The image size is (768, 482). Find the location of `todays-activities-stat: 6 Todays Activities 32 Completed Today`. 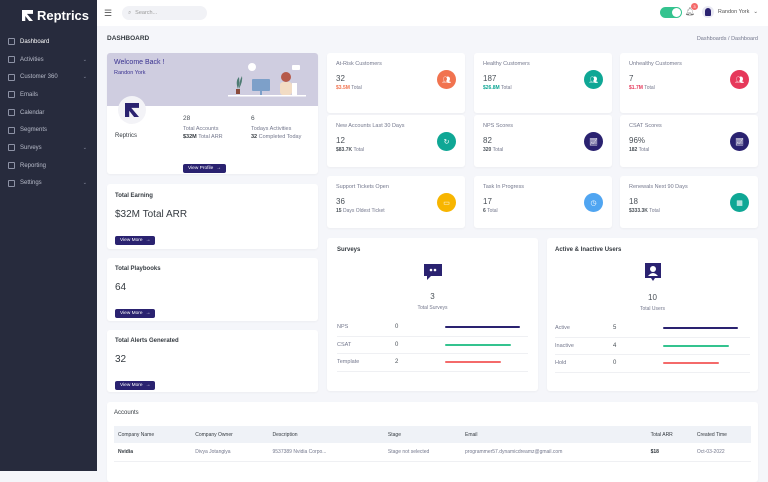

todays-activities-stat: 6 Todays Activities 32 Completed Today is located at coordinates (276, 127).